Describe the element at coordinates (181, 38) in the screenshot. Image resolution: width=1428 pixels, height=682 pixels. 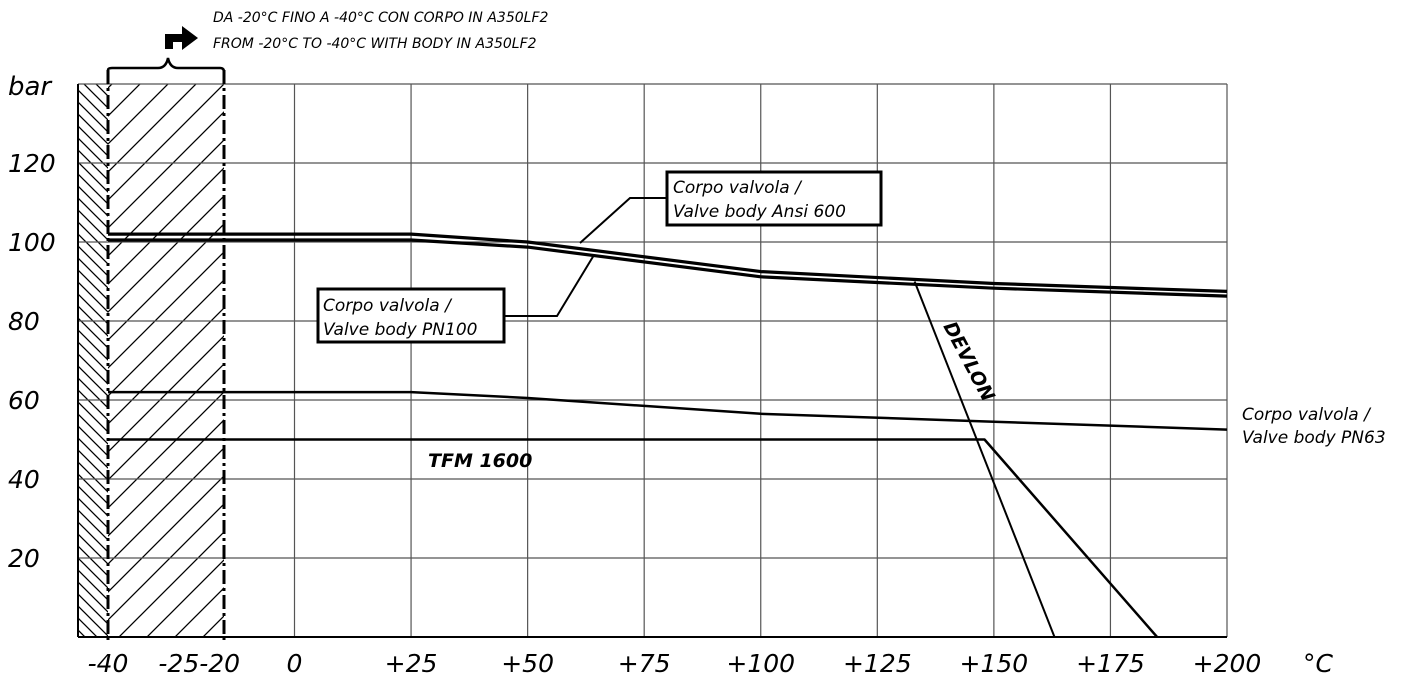
I see `turn-arrow-icon` at that location.